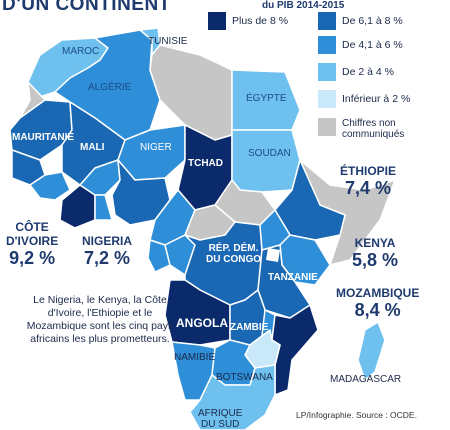 This screenshot has width=450, height=430. I want to click on legend-item-4-6: De 4,1 à 6 %, so click(360, 45).